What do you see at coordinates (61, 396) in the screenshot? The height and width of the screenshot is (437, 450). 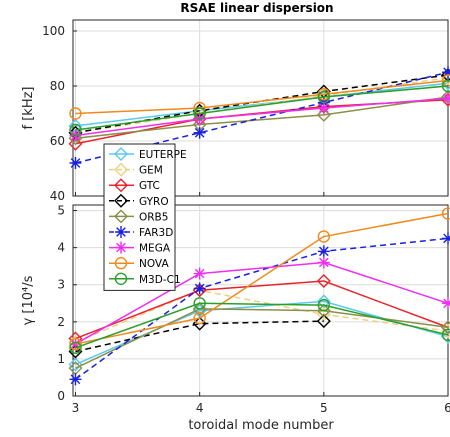 I see `y-tick-label: 0` at bounding box center [61, 396].